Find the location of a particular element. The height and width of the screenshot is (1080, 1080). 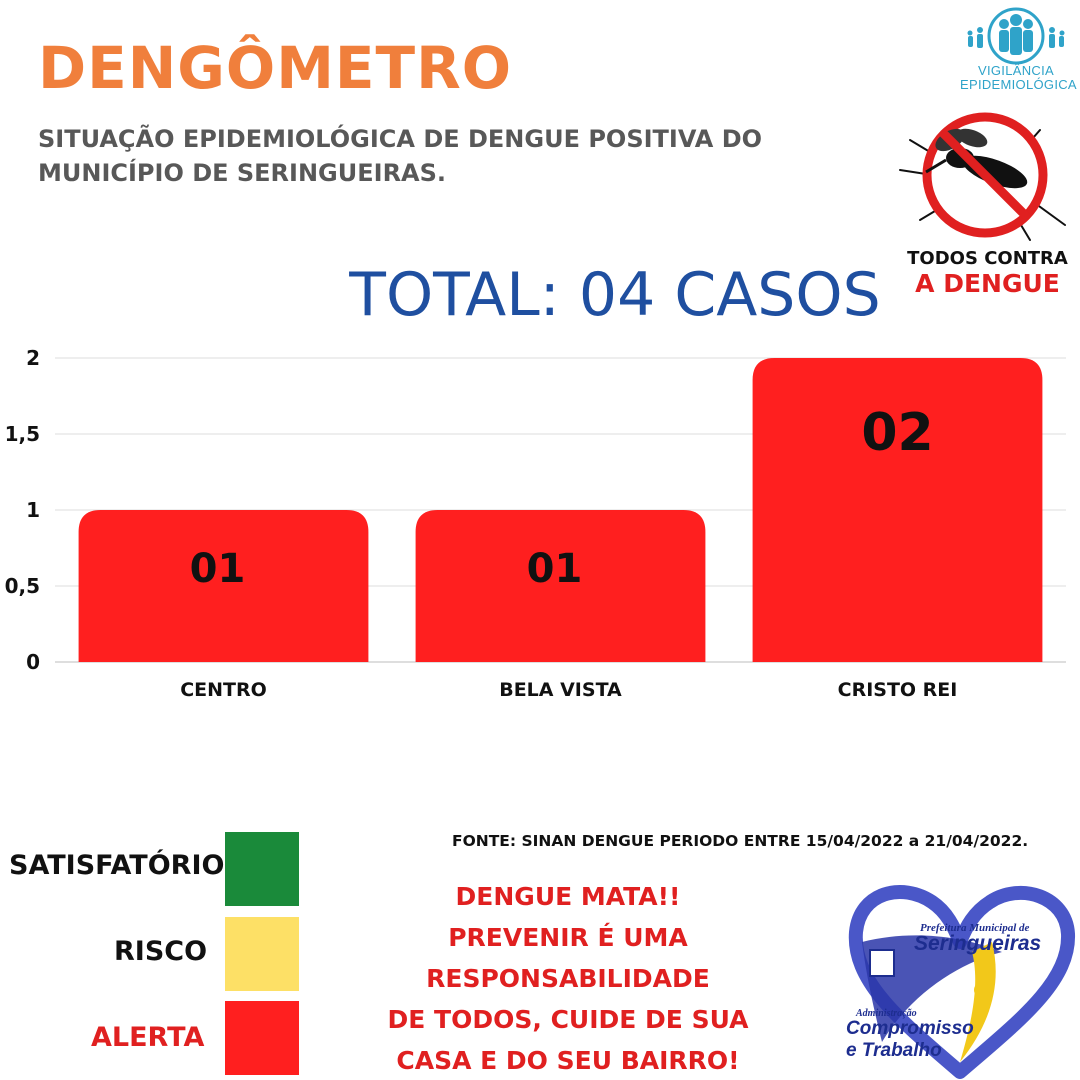

legend-swatch-alerta is located at coordinates (262, 1038).